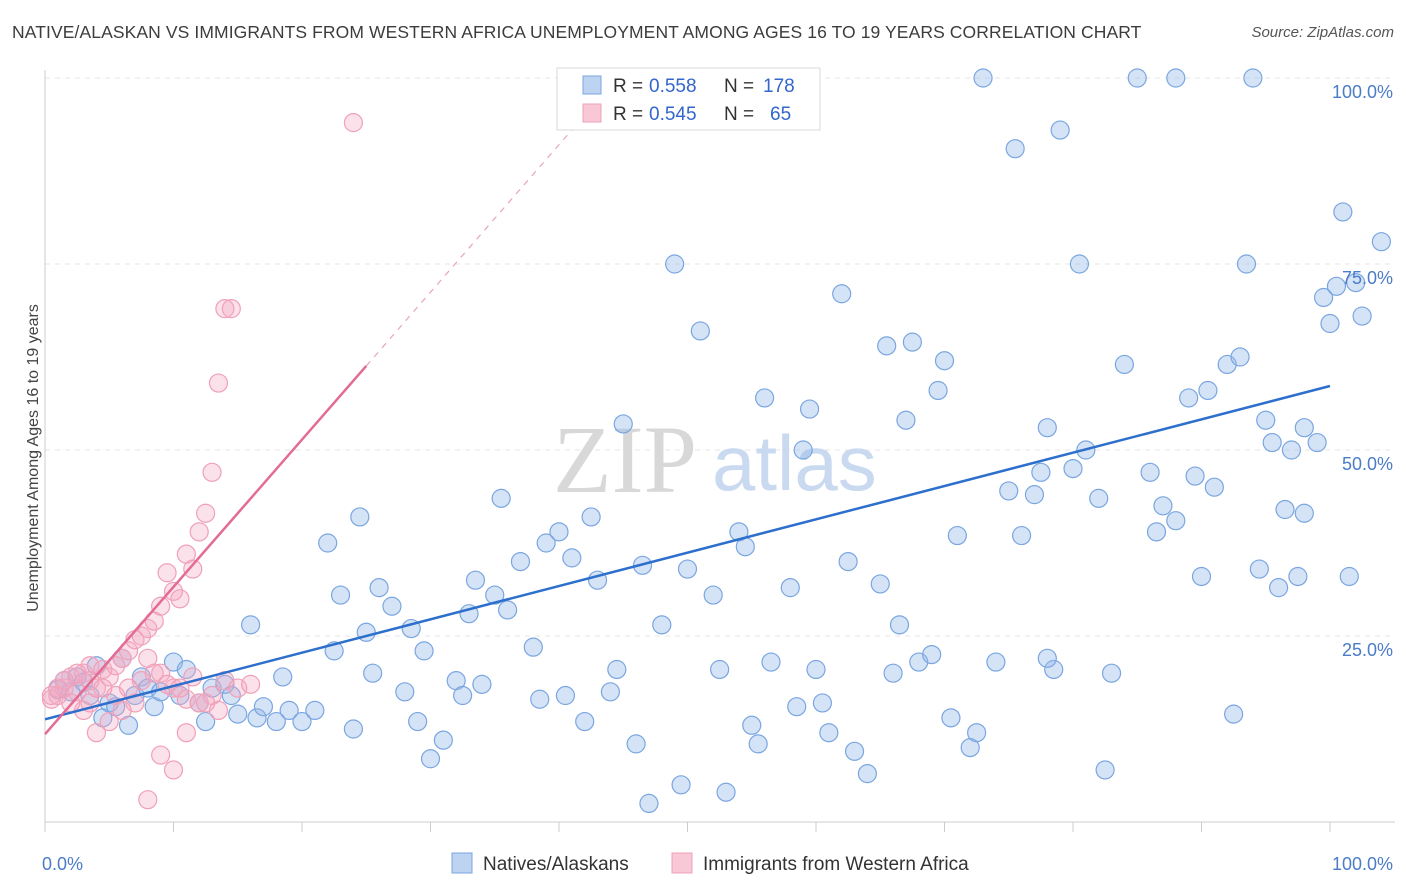  Describe the element at coordinates (475, 240) in the screenshot. I see `trend-extension-immigrants` at that location.